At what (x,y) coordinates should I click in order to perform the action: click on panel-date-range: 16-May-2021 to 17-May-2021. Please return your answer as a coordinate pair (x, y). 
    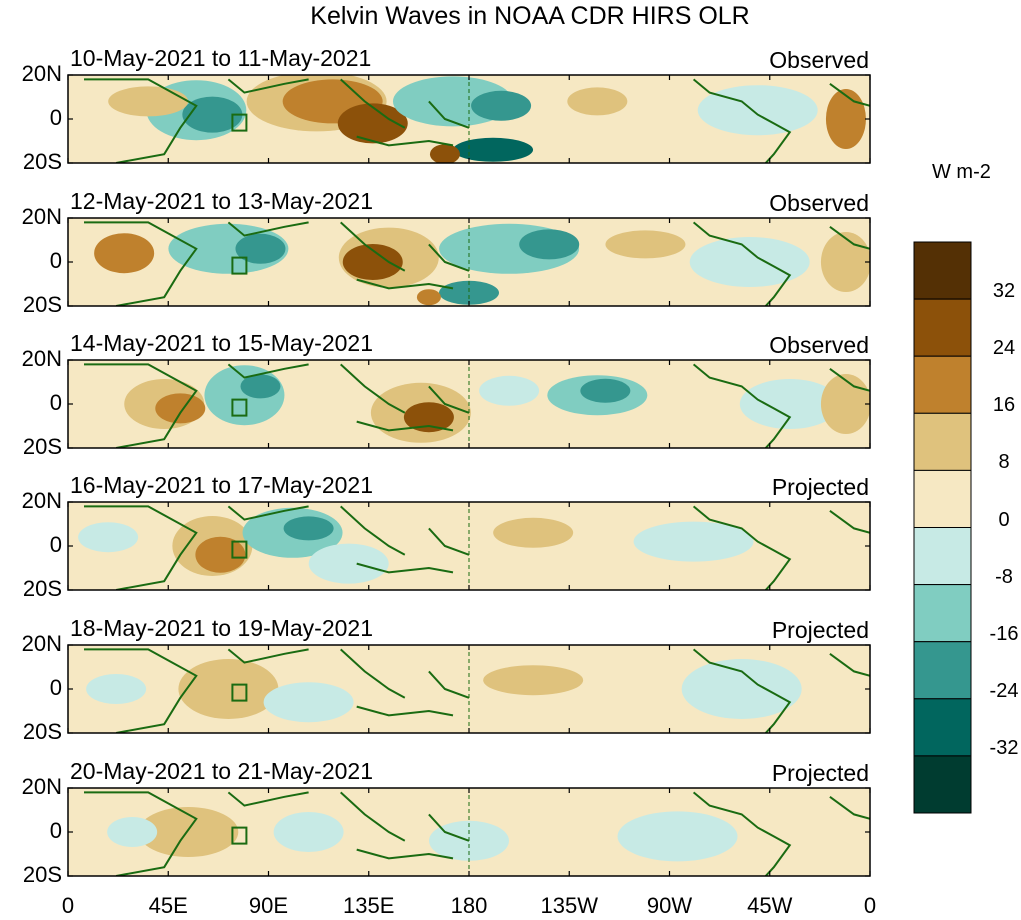
    Looking at the image, I should click on (221, 485).